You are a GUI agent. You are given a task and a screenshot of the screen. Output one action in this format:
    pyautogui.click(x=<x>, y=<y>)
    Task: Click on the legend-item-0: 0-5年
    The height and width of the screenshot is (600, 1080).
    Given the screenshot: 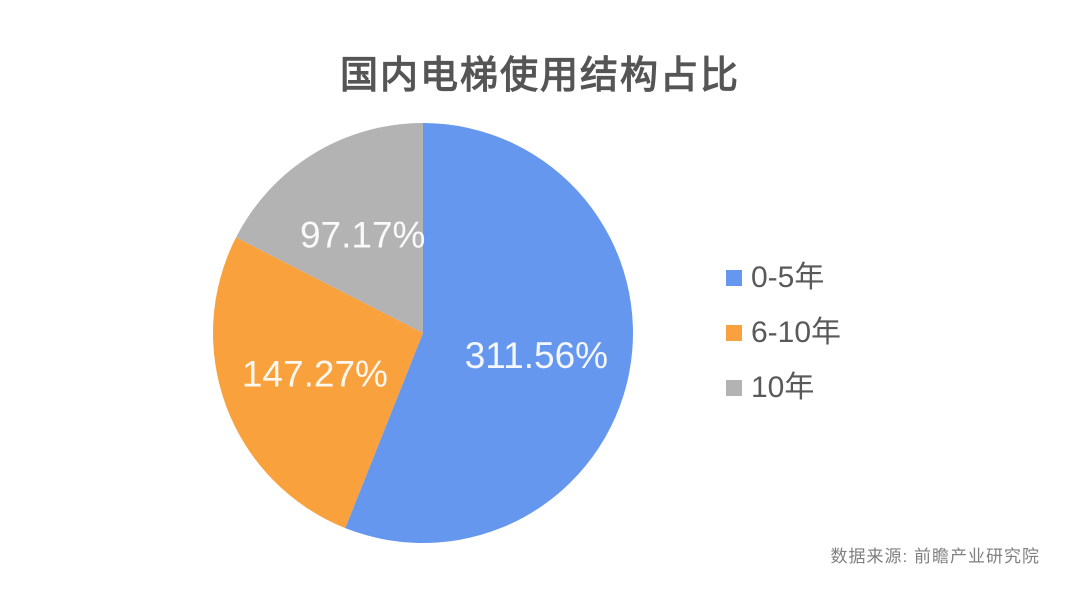 What is the action you would take?
    pyautogui.click(x=783, y=277)
    